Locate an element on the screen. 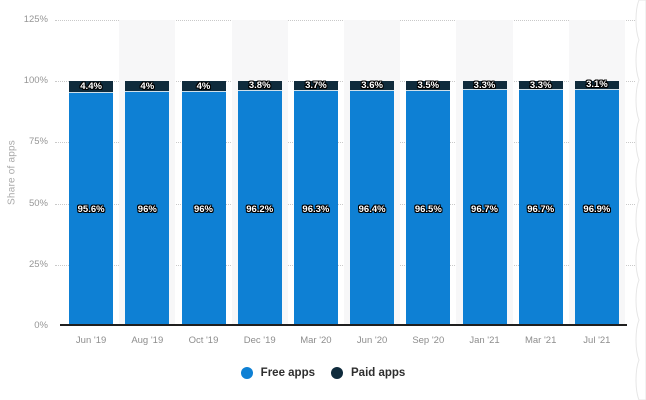 The height and width of the screenshot is (400, 646). legend-dot-free-apps-icon is located at coordinates (246, 373).